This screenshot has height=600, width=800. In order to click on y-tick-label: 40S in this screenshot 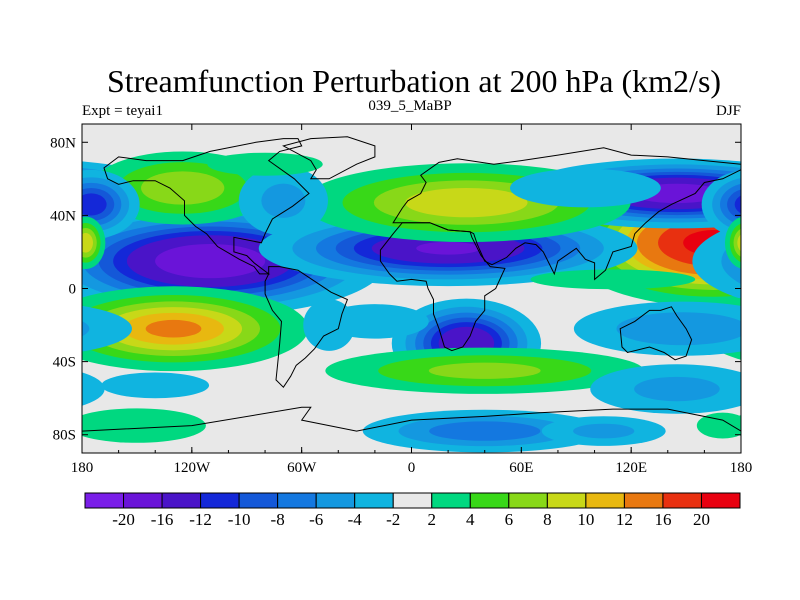, I will do `click(64, 363)`.